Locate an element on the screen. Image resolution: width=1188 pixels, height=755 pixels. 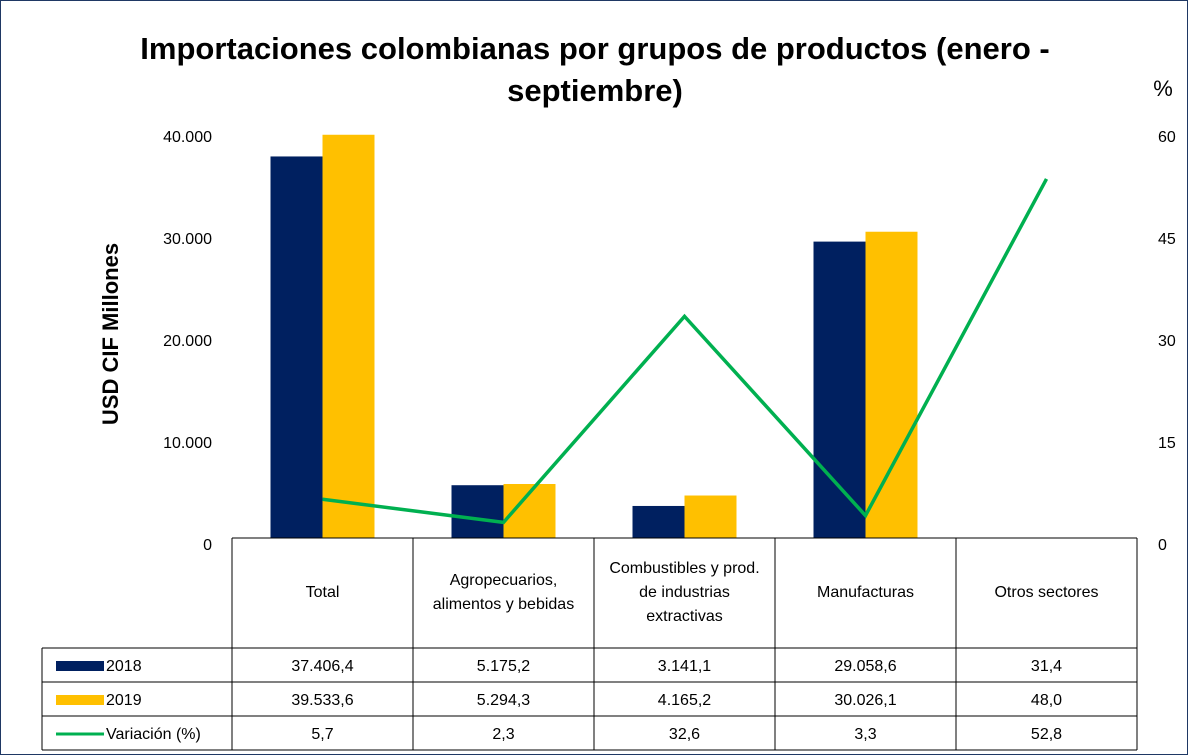
y2-tick-label: 30 is located at coordinates (1167, 341).